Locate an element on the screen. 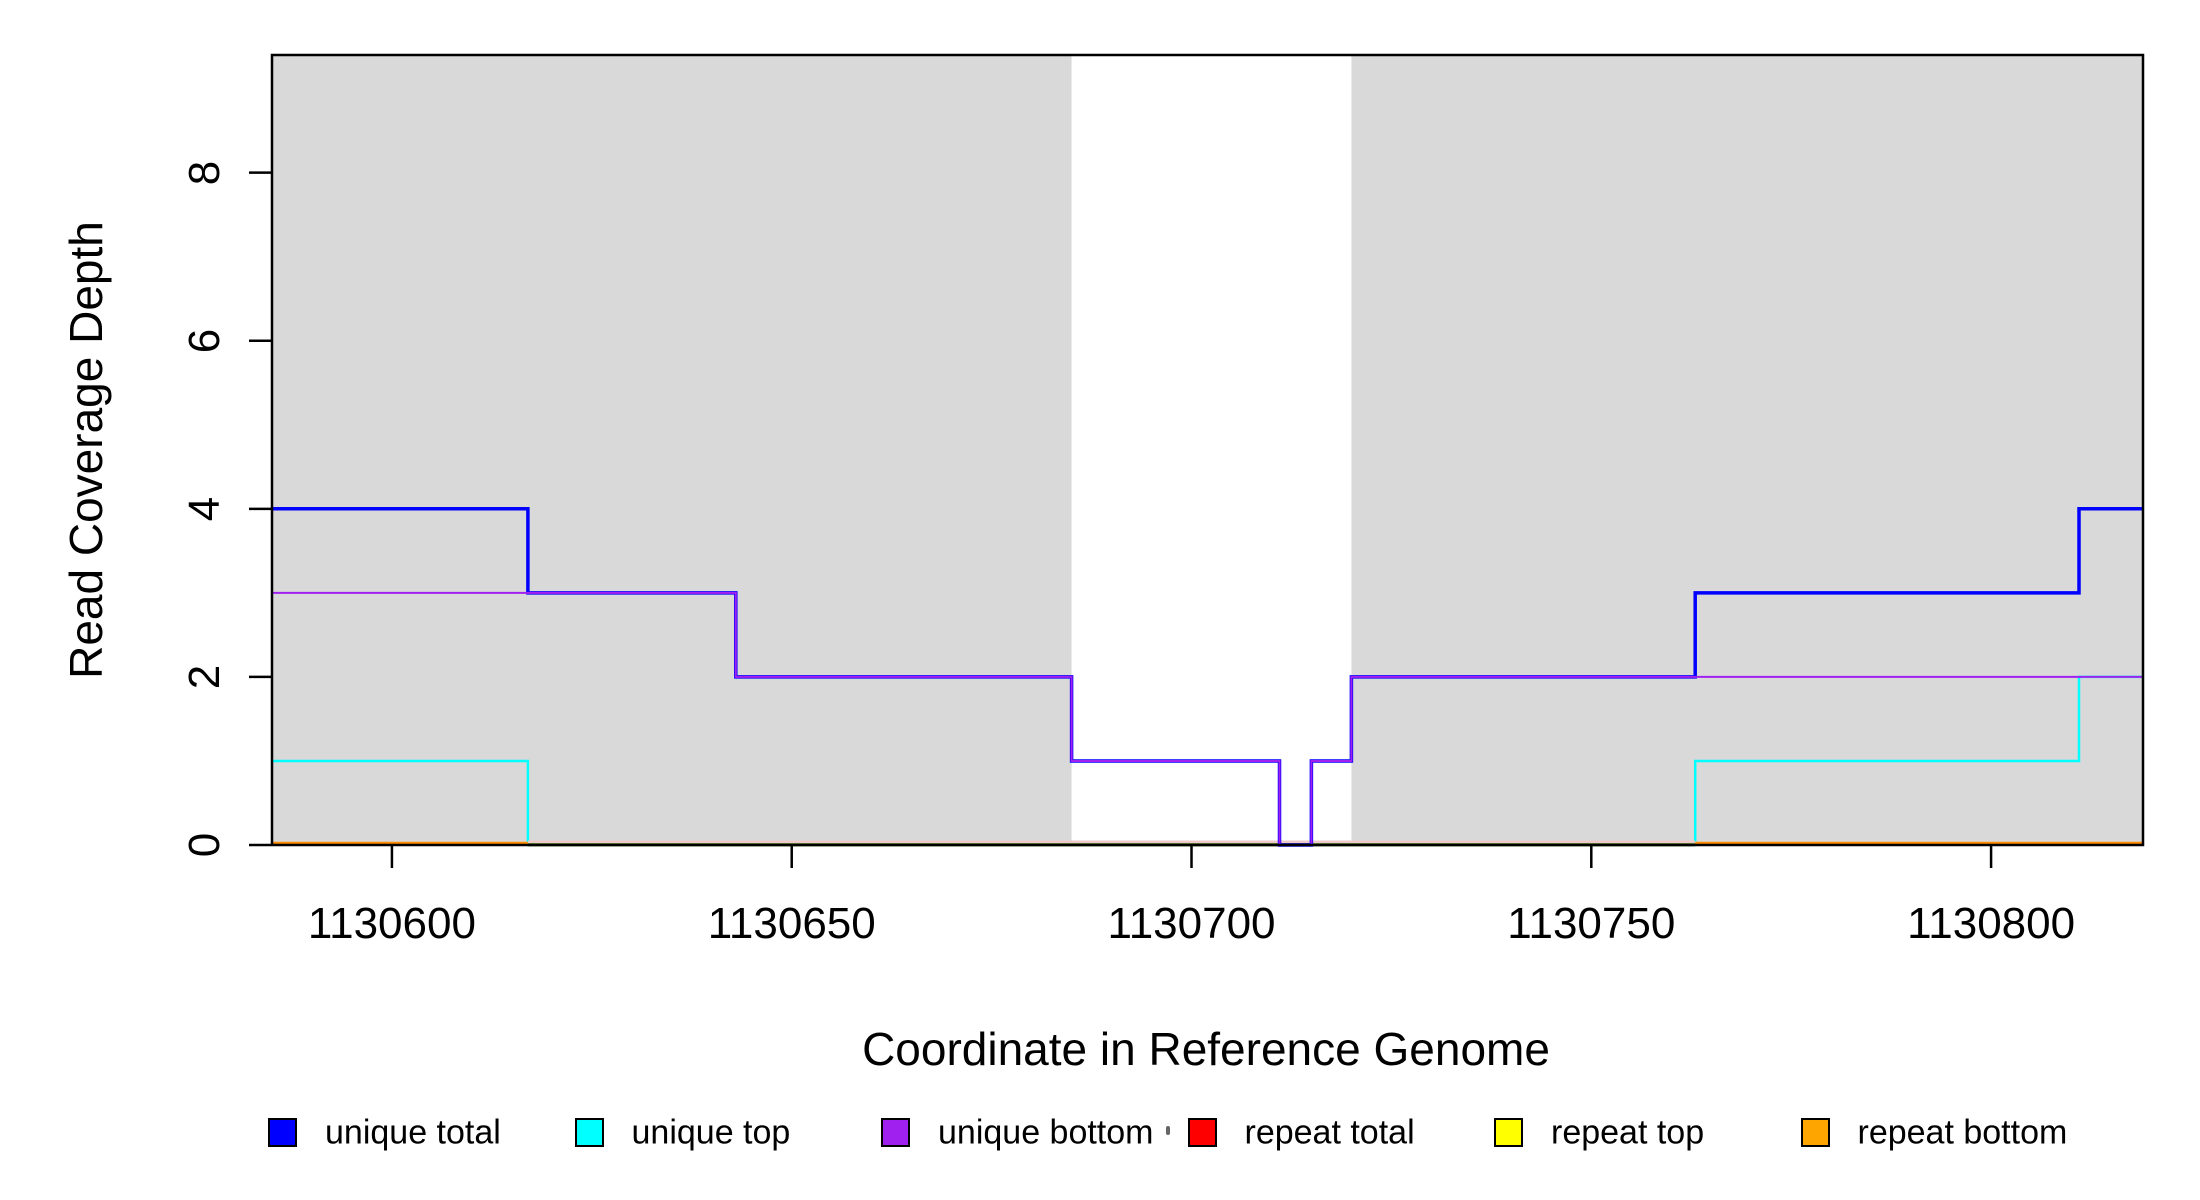 The width and height of the screenshot is (2200, 1200). baseline-blend-pink is located at coordinates (1111, 841).